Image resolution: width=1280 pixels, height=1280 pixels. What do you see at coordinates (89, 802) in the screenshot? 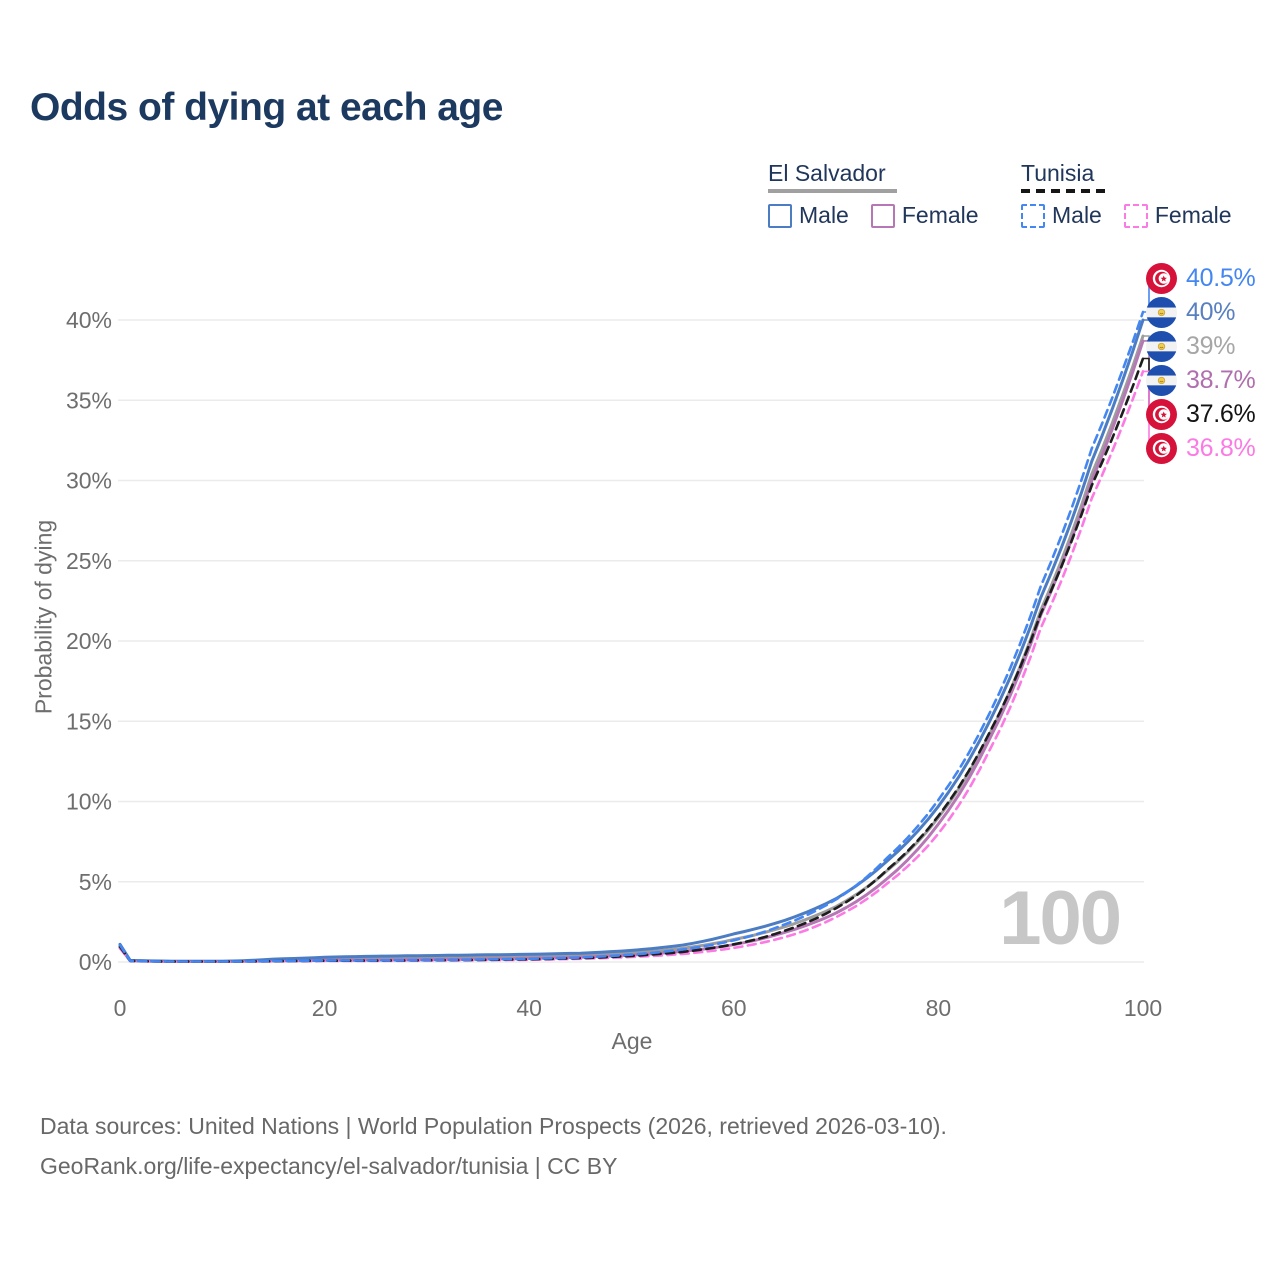
I see `y-tick-label: 10%` at bounding box center [89, 802].